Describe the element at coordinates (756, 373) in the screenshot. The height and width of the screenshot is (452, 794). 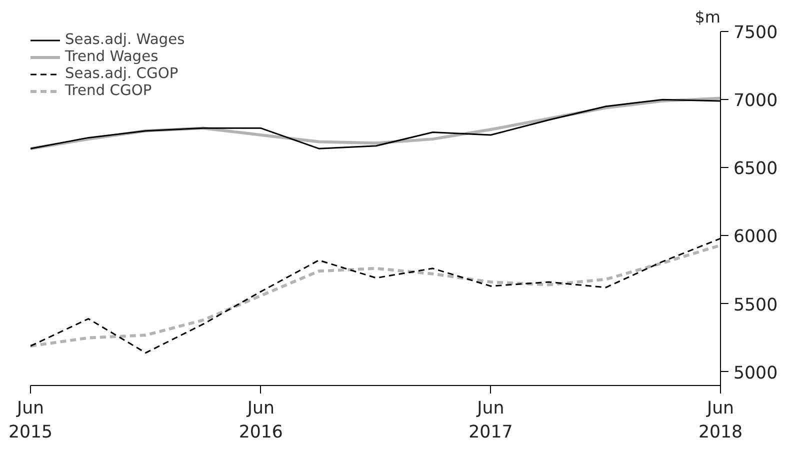
I see `y-tick-label: 5000` at that location.